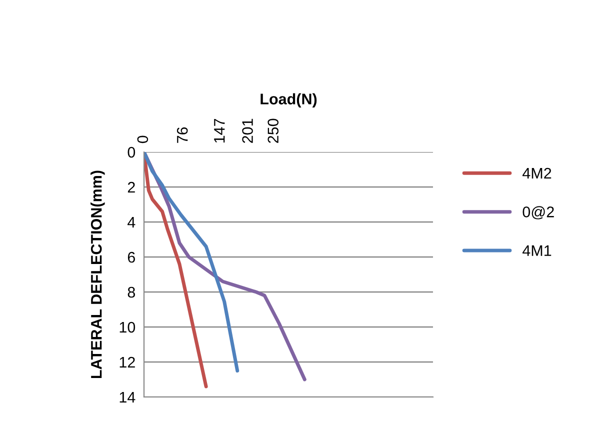 This screenshot has height=425, width=592. What do you see at coordinates (247, 130) in the screenshot?
I see `x-tick-label: 201` at bounding box center [247, 130].